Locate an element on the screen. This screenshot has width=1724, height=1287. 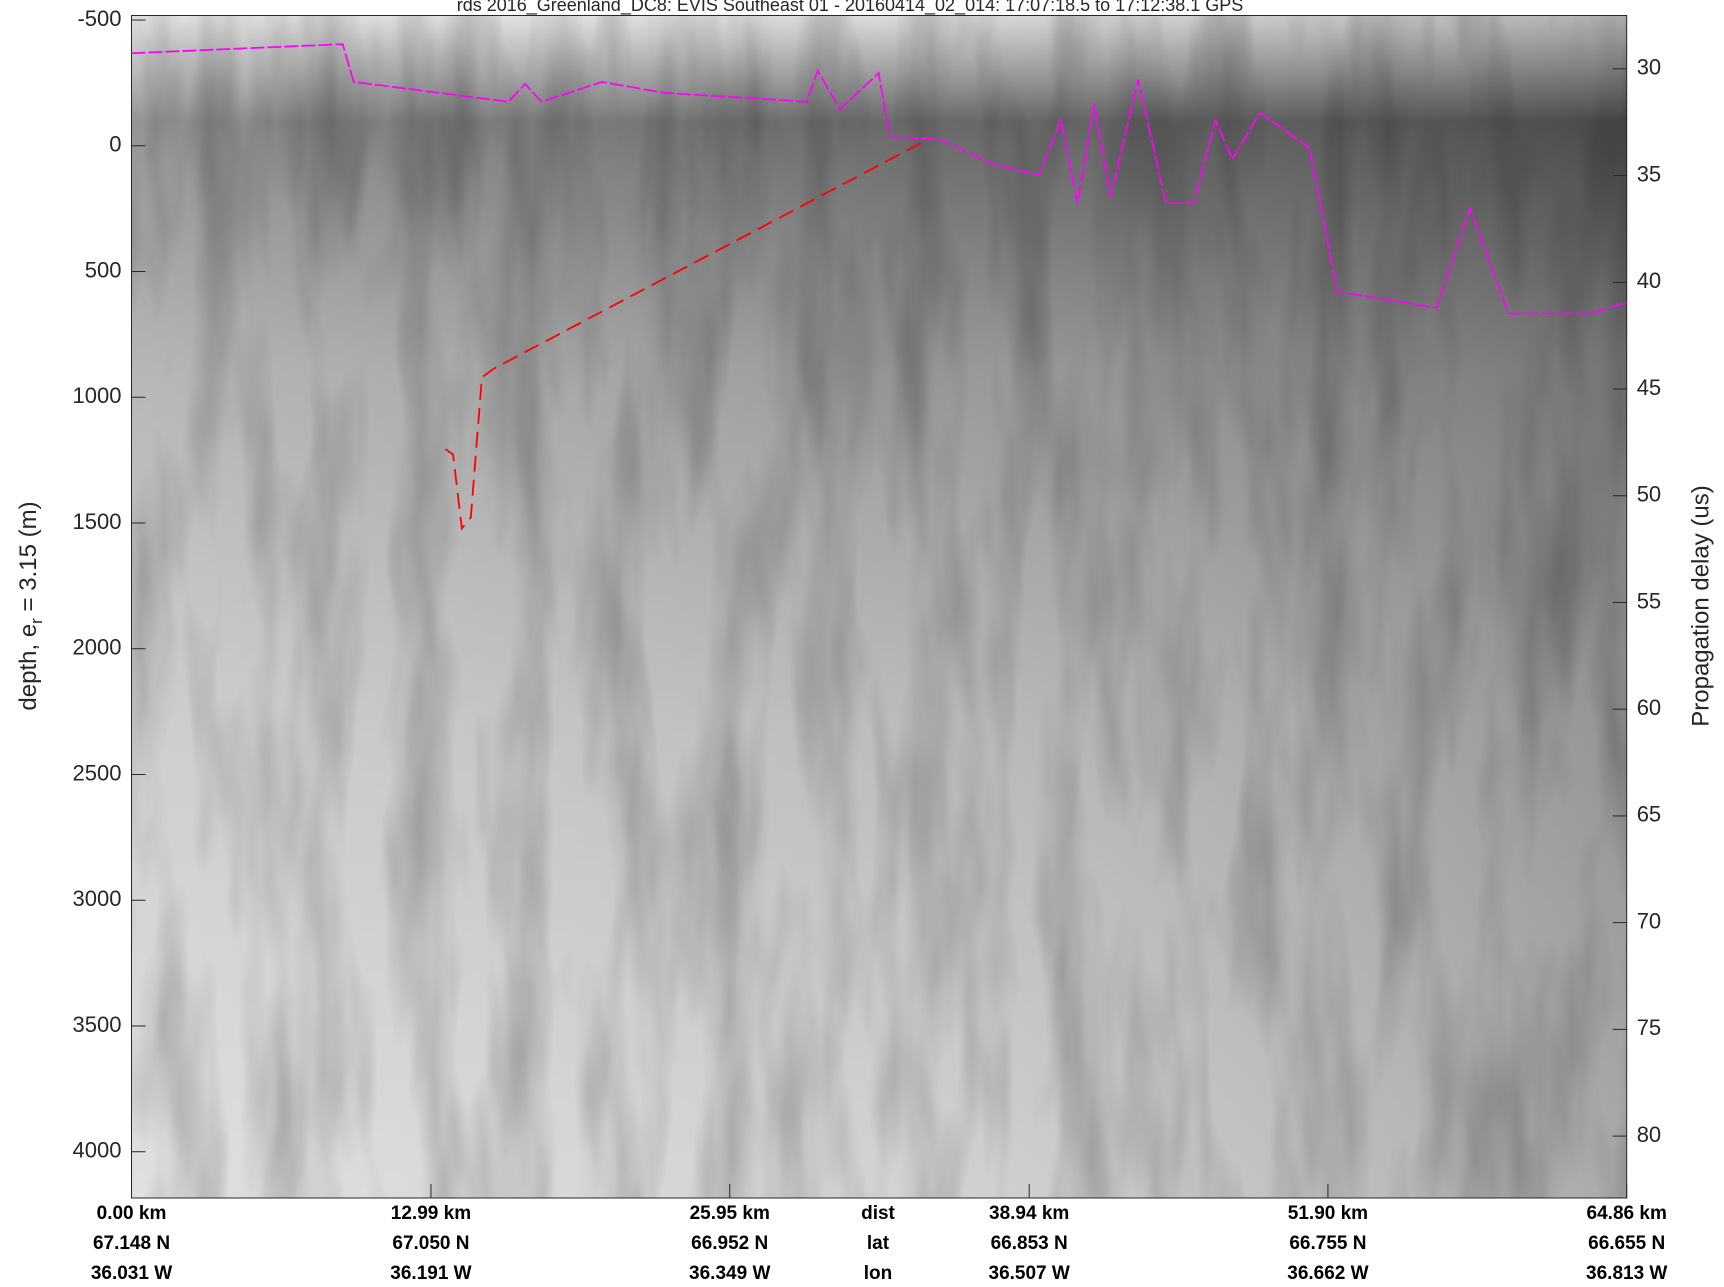
y-tick-label: 1500 is located at coordinates (97, 521).